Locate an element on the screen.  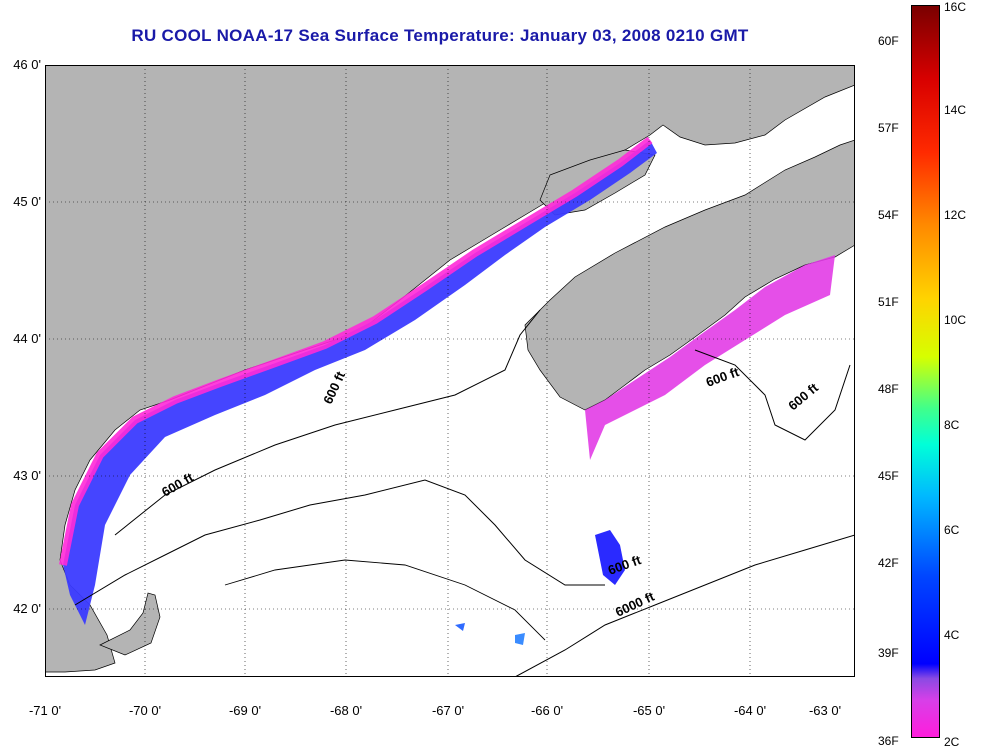
lat-label: 42 0' is located at coordinates (27, 608).